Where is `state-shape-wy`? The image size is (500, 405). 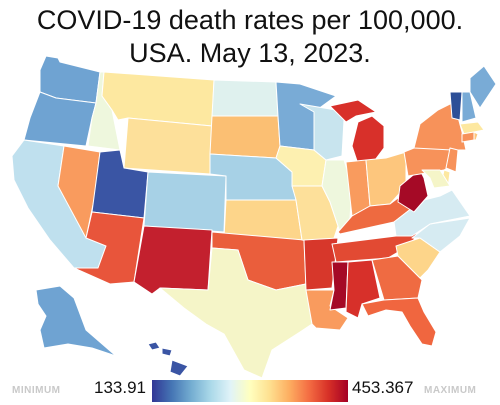
state-shape-wy is located at coordinates (168, 146).